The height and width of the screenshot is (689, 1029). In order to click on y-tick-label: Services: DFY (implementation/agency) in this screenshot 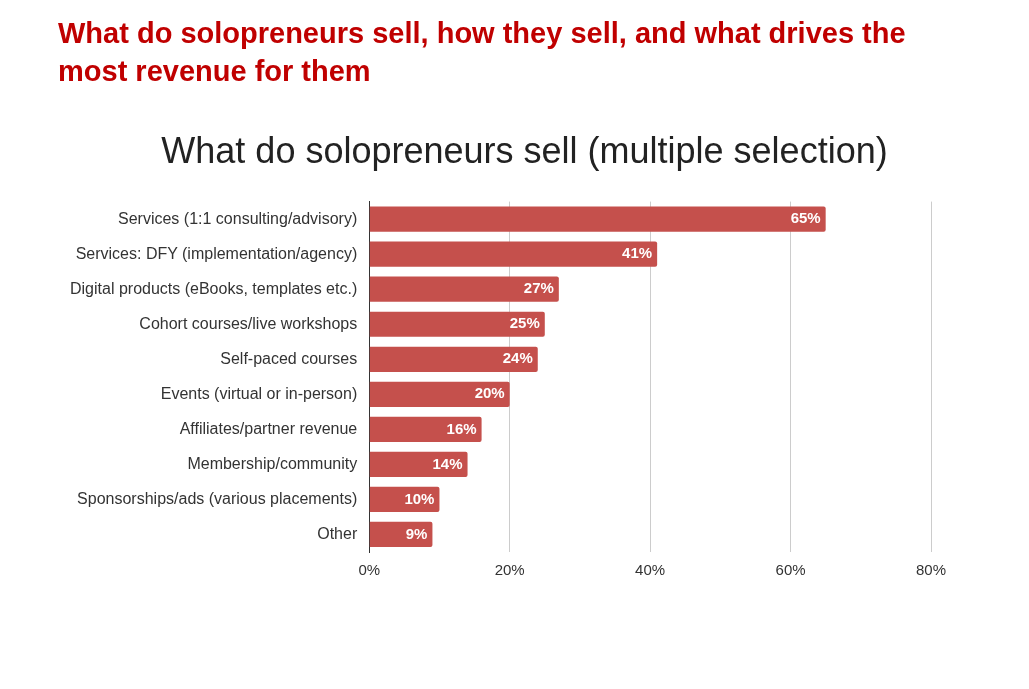, I will do `click(216, 253)`.